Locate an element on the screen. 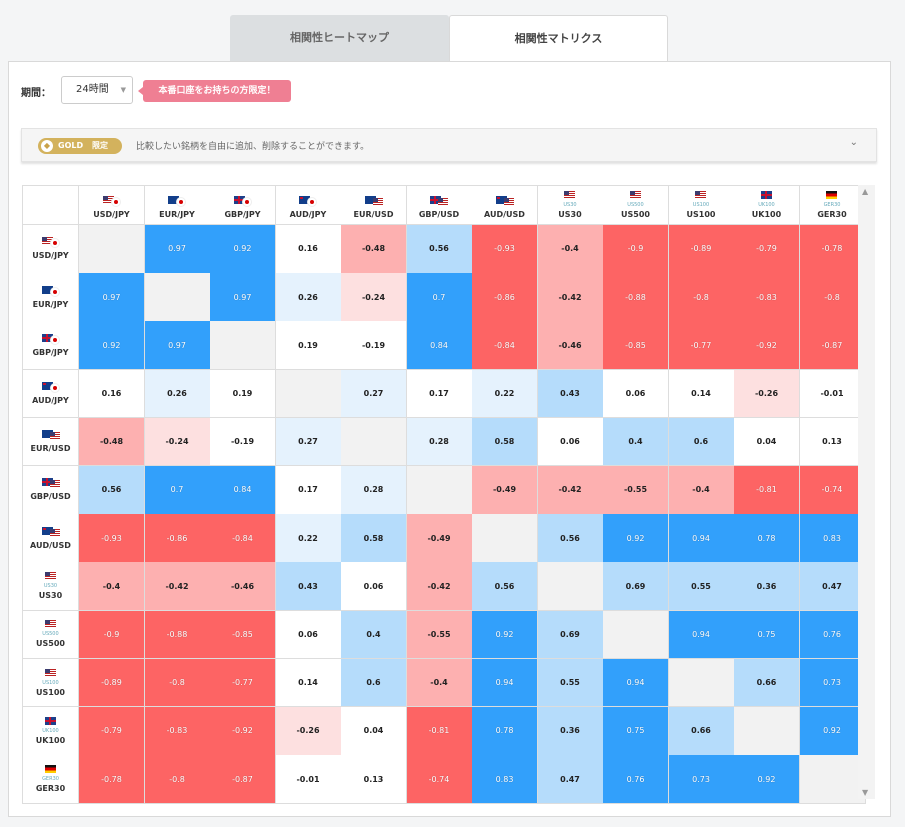 The height and width of the screenshot is (827, 905). column-header-label: USD/JPY is located at coordinates (111, 214).